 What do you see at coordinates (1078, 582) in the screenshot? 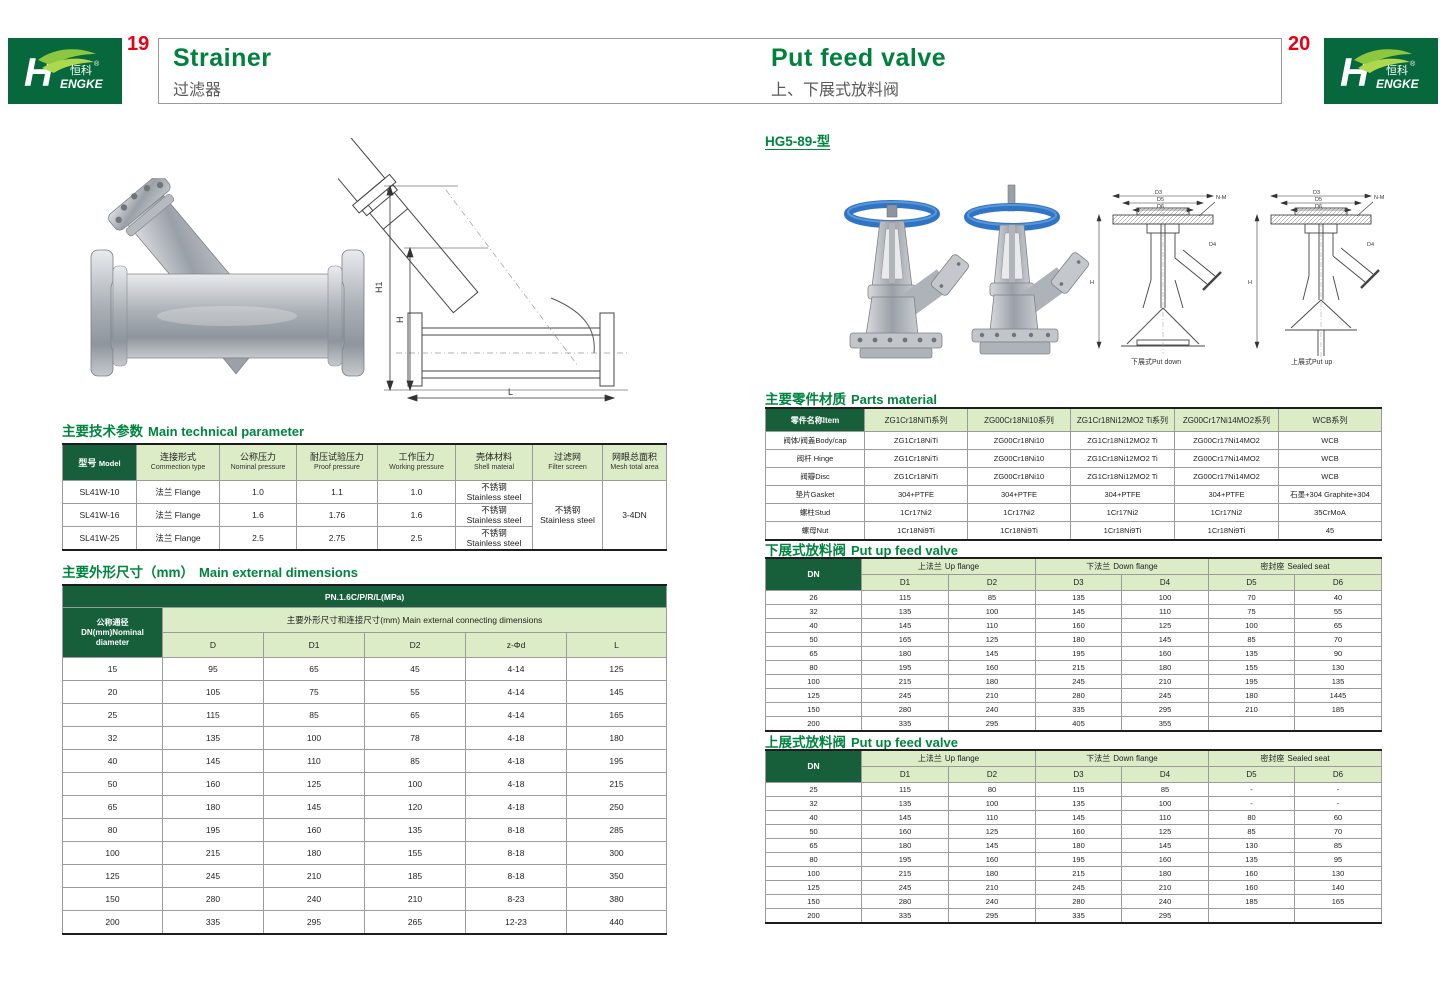
I see `col-header: D3` at bounding box center [1078, 582].